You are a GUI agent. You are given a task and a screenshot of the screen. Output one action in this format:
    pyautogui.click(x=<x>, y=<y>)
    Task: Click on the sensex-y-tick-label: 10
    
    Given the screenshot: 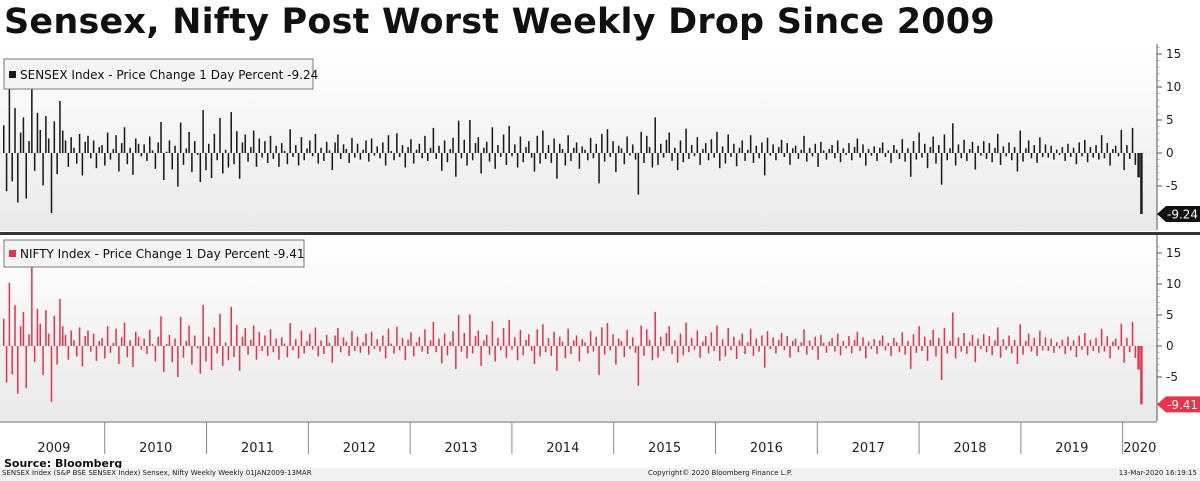 What is the action you would take?
    pyautogui.click(x=1173, y=87)
    